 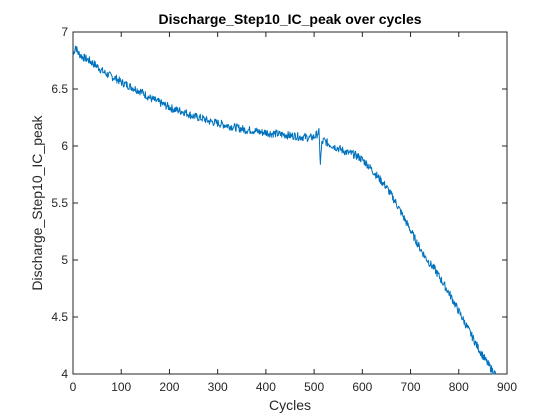 What do you see at coordinates (459, 387) in the screenshot?
I see `x-tick-label: 800` at bounding box center [459, 387].